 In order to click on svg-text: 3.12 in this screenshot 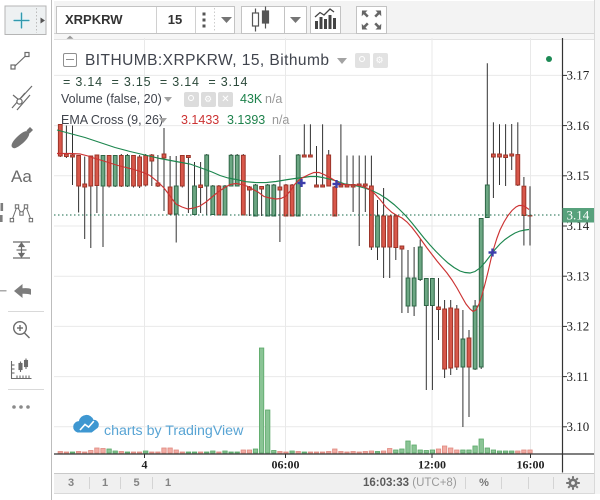, I will do `click(578, 326)`.